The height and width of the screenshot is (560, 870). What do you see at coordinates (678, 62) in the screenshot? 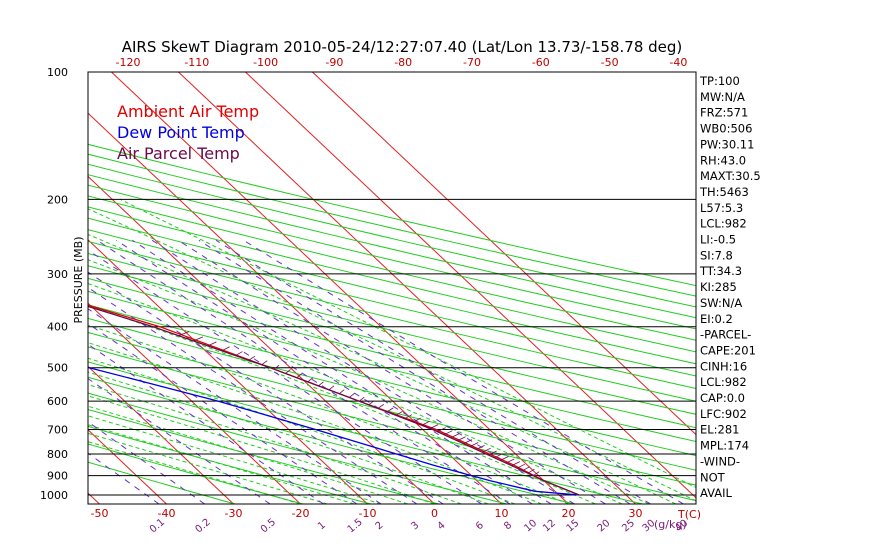
I see `top-temp-tick-label: -40` at bounding box center [678, 62].